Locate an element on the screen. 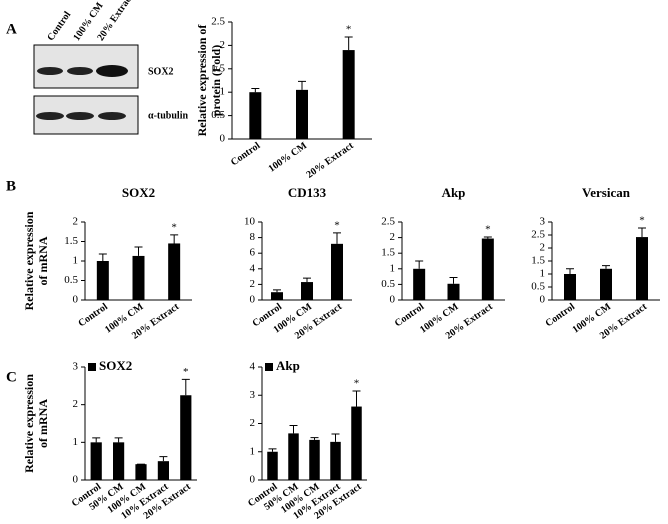 This screenshot has width=668, height=524. legend-swatch is located at coordinates (269, 367).